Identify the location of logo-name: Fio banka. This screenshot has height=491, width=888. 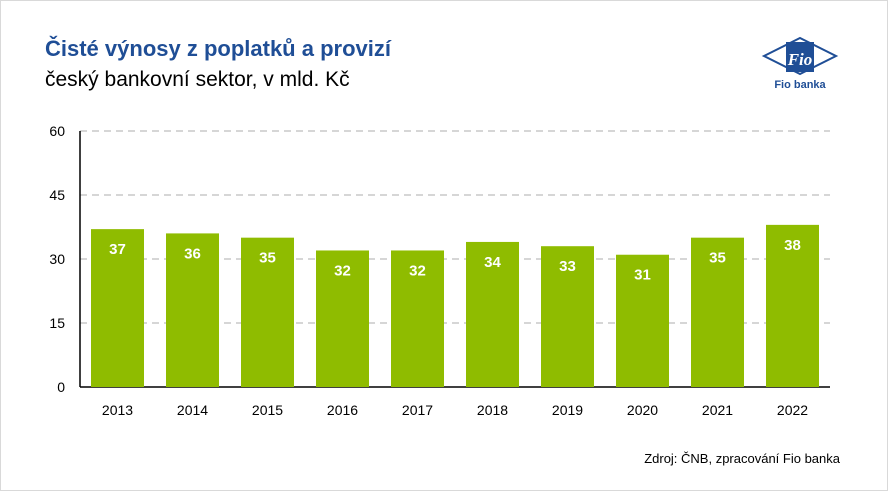
(800, 85).